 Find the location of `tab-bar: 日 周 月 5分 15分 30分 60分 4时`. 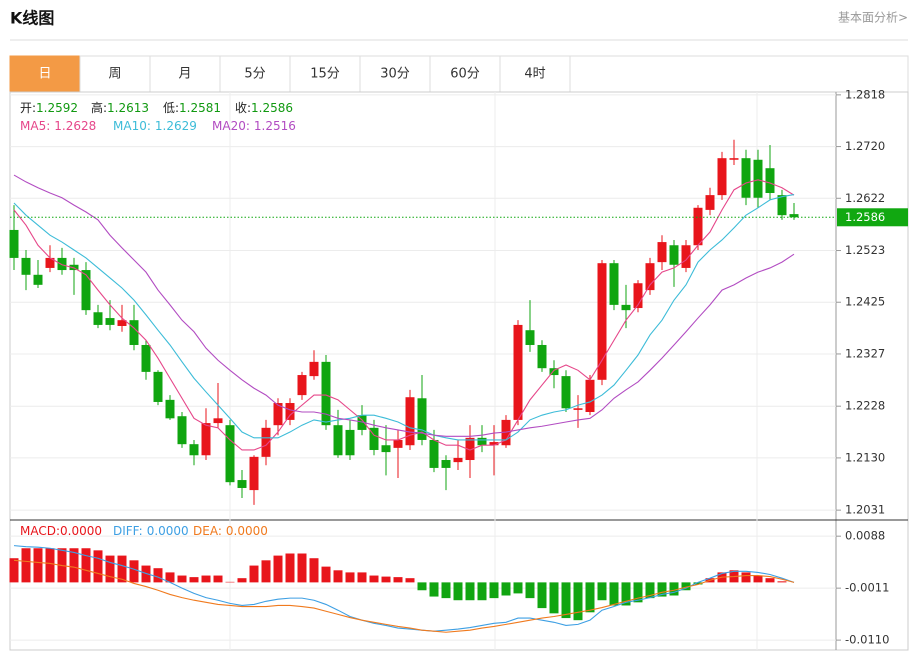

tab-bar: 日 周 月 5分 15分 30分 60分 4时 is located at coordinates (459, 74).